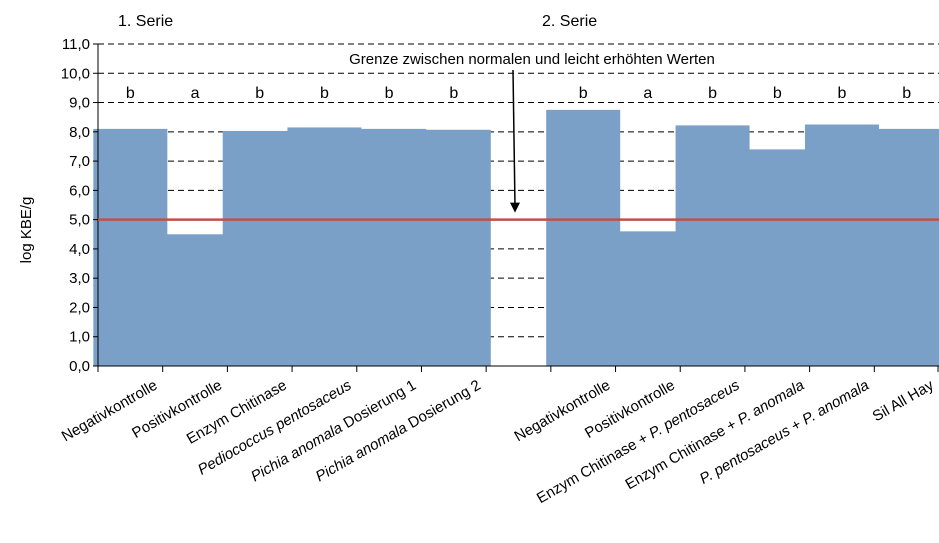 This screenshot has height=543, width=939. I want to click on y-tick-label: 1,0, so click(79, 337).